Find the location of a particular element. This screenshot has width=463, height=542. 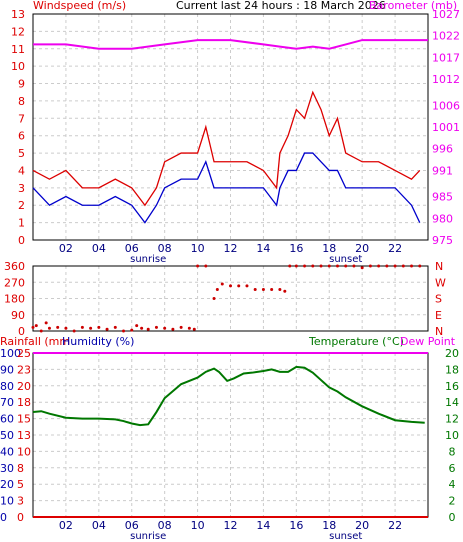

humidity-tick-label: 10 is located at coordinates (7, 501).